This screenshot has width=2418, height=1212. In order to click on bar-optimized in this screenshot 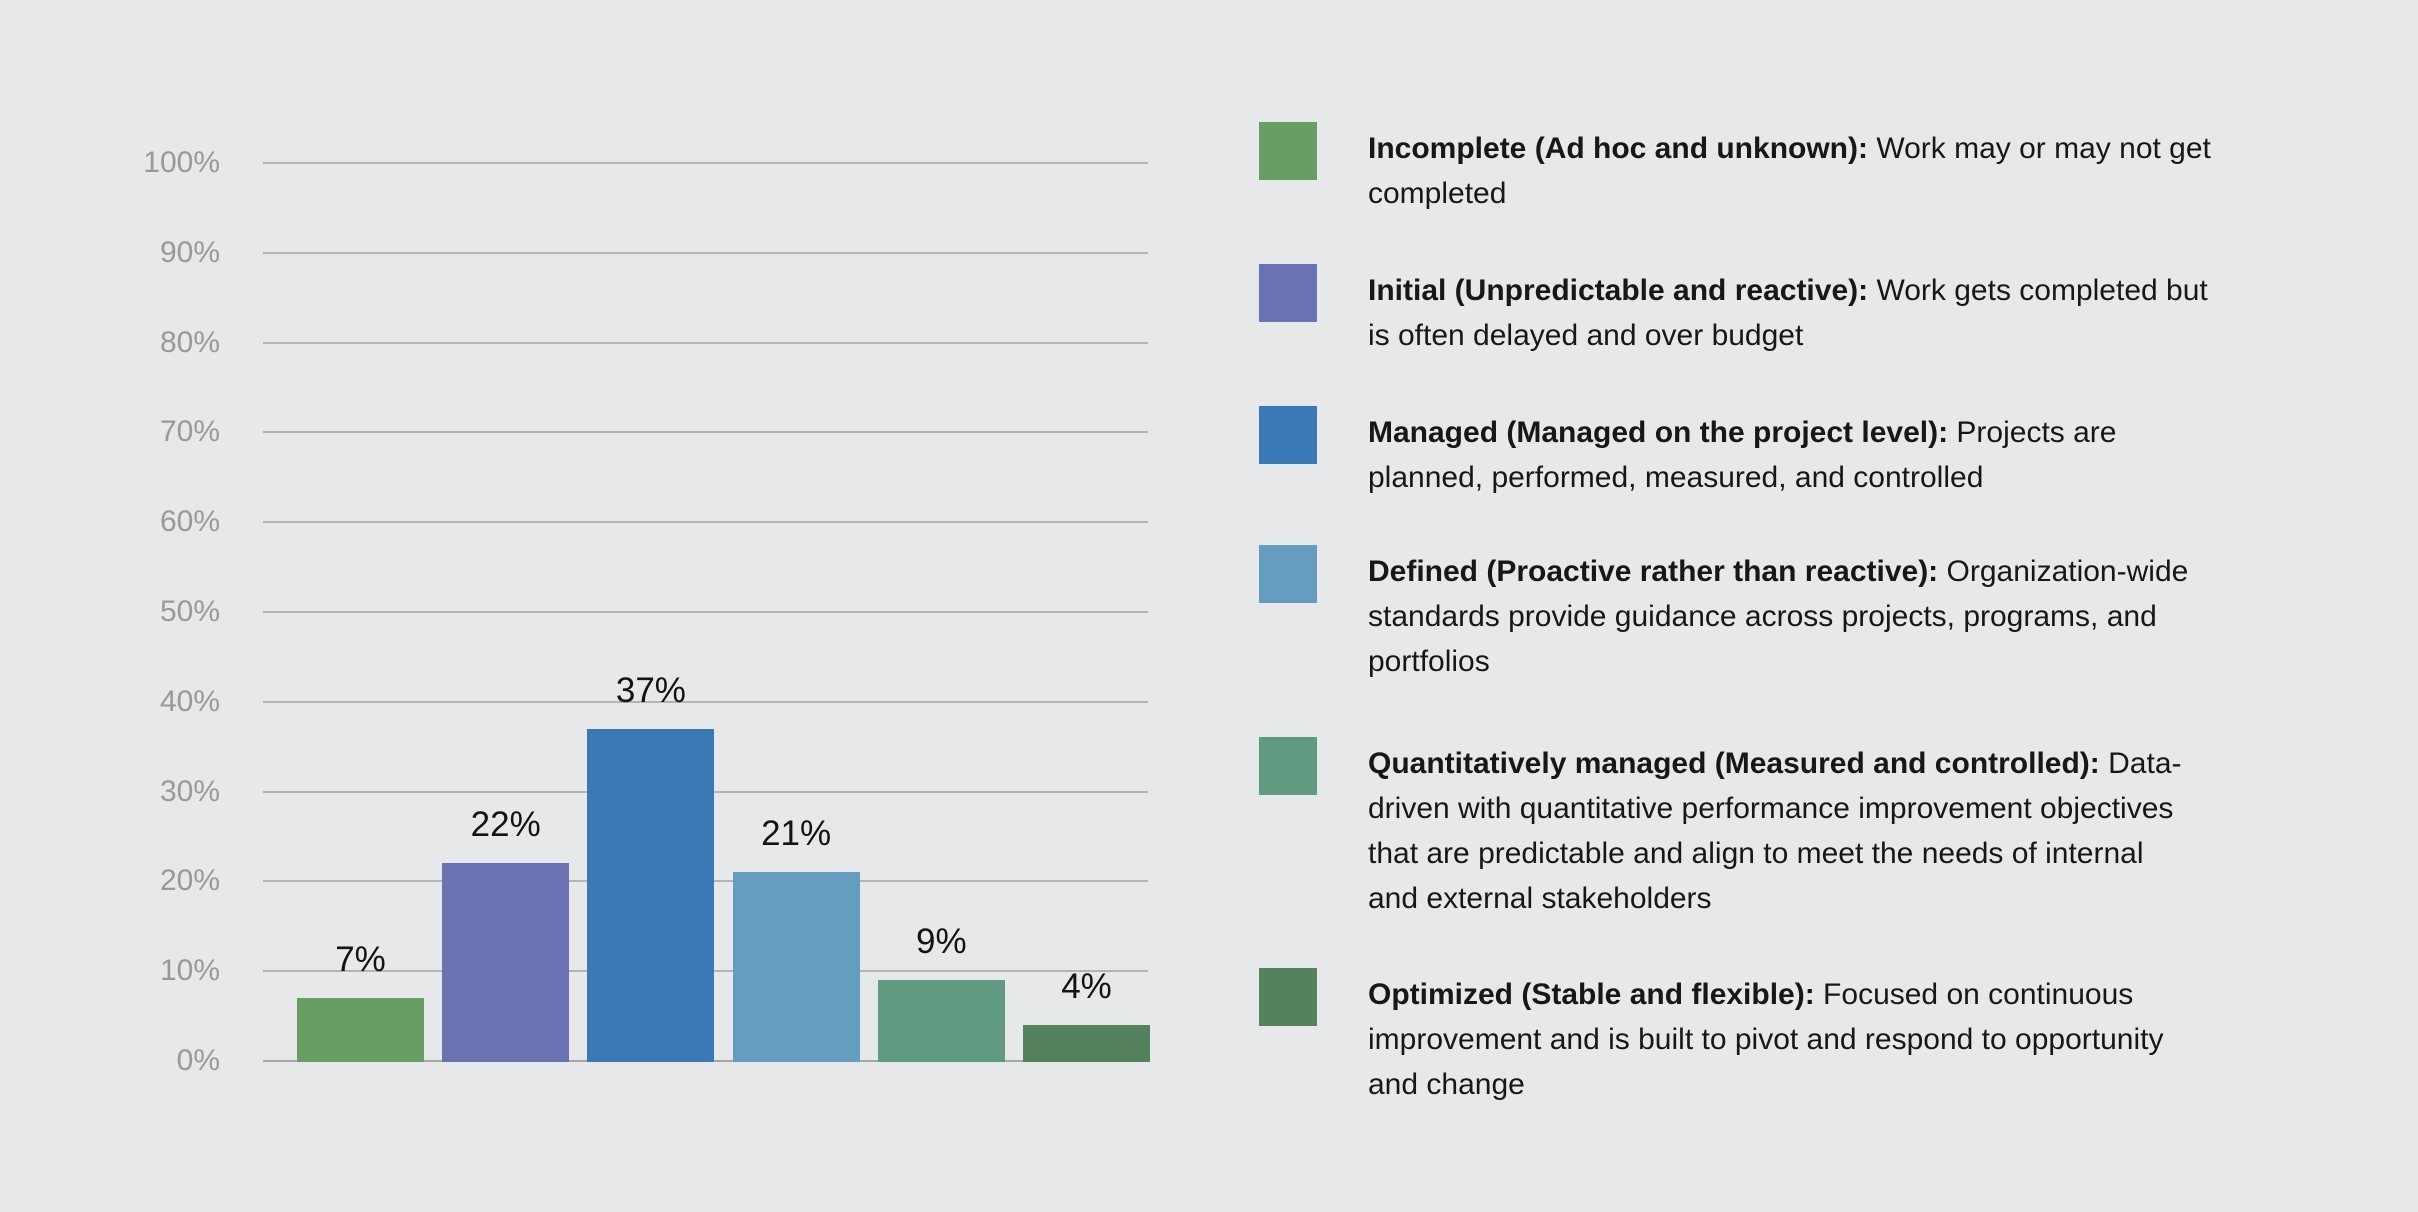, I will do `click(1086, 1043)`.